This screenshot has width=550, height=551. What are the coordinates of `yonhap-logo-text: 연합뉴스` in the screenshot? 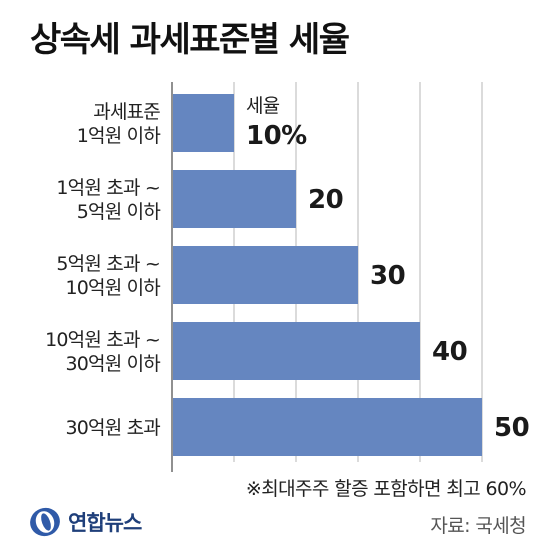 It's located at (105, 523).